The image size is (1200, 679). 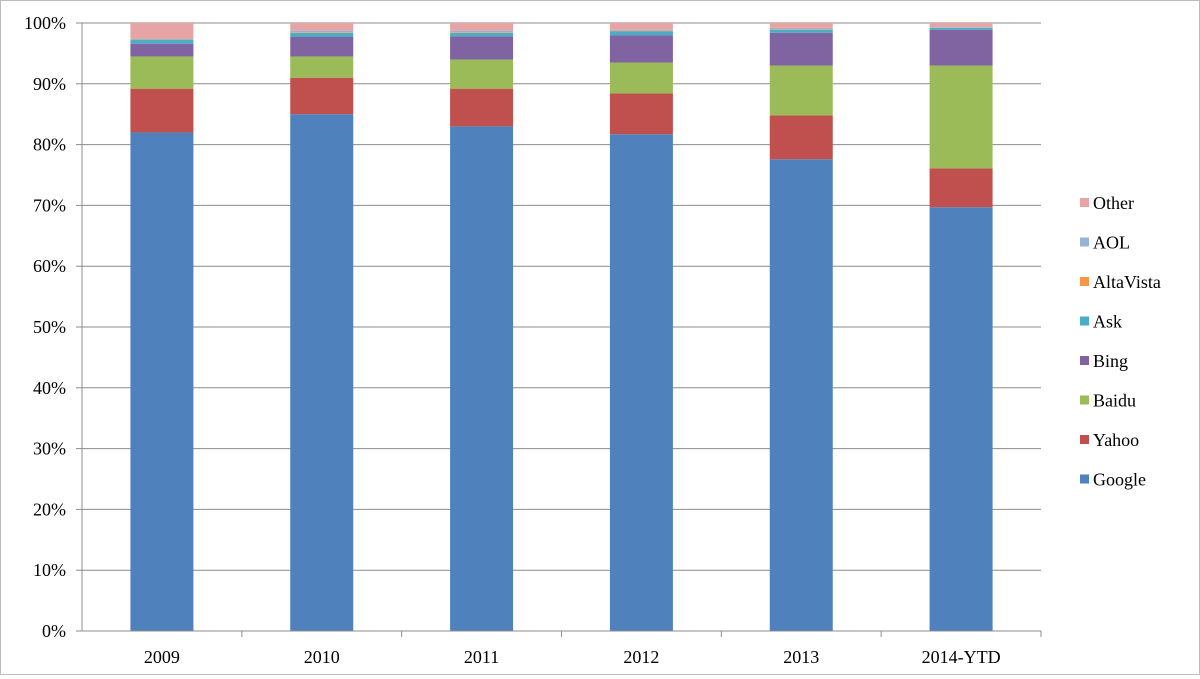 What do you see at coordinates (1084, 479) in the screenshot?
I see `legend-swatch-google` at bounding box center [1084, 479].